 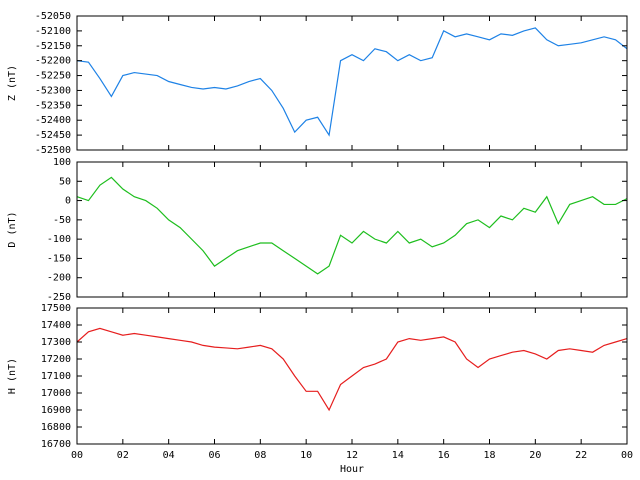 I want to click on x-tick-label: 02, so click(x=123, y=455).